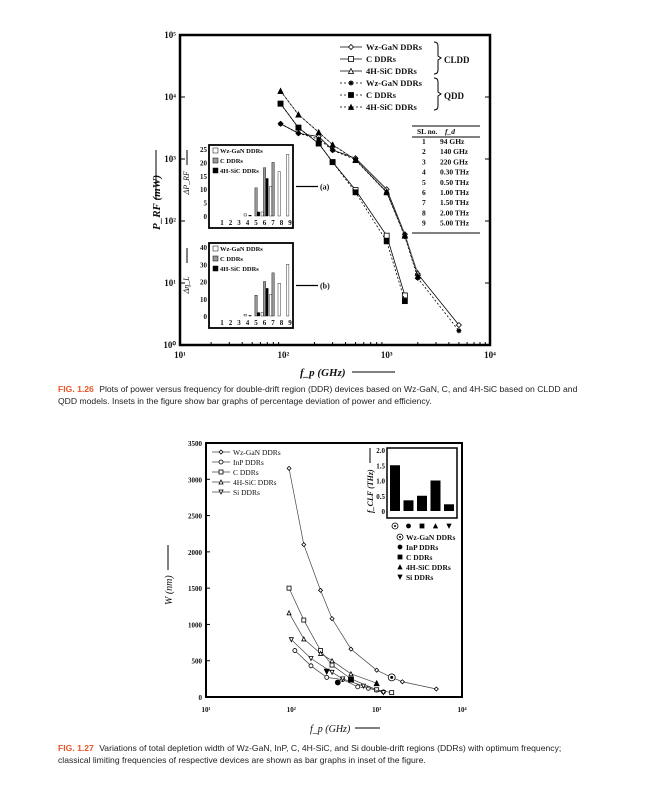 This screenshot has width=648, height=800. Describe the element at coordinates (424, 212) in the screenshot. I see `table-cell: 8` at that location.